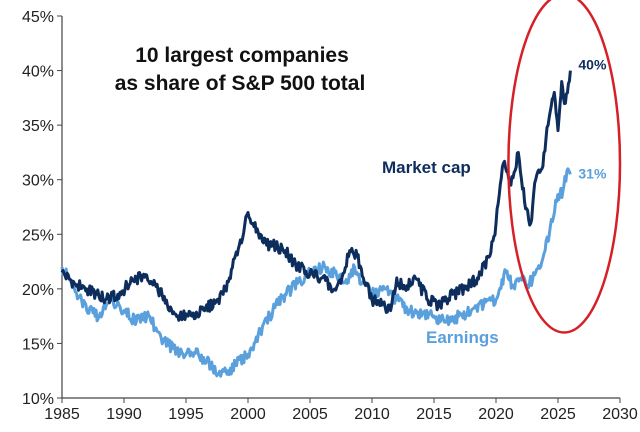 The width and height of the screenshot is (640, 432). What do you see at coordinates (620, 414) in the screenshot?
I see `x-tick-label: 2030` at bounding box center [620, 414].